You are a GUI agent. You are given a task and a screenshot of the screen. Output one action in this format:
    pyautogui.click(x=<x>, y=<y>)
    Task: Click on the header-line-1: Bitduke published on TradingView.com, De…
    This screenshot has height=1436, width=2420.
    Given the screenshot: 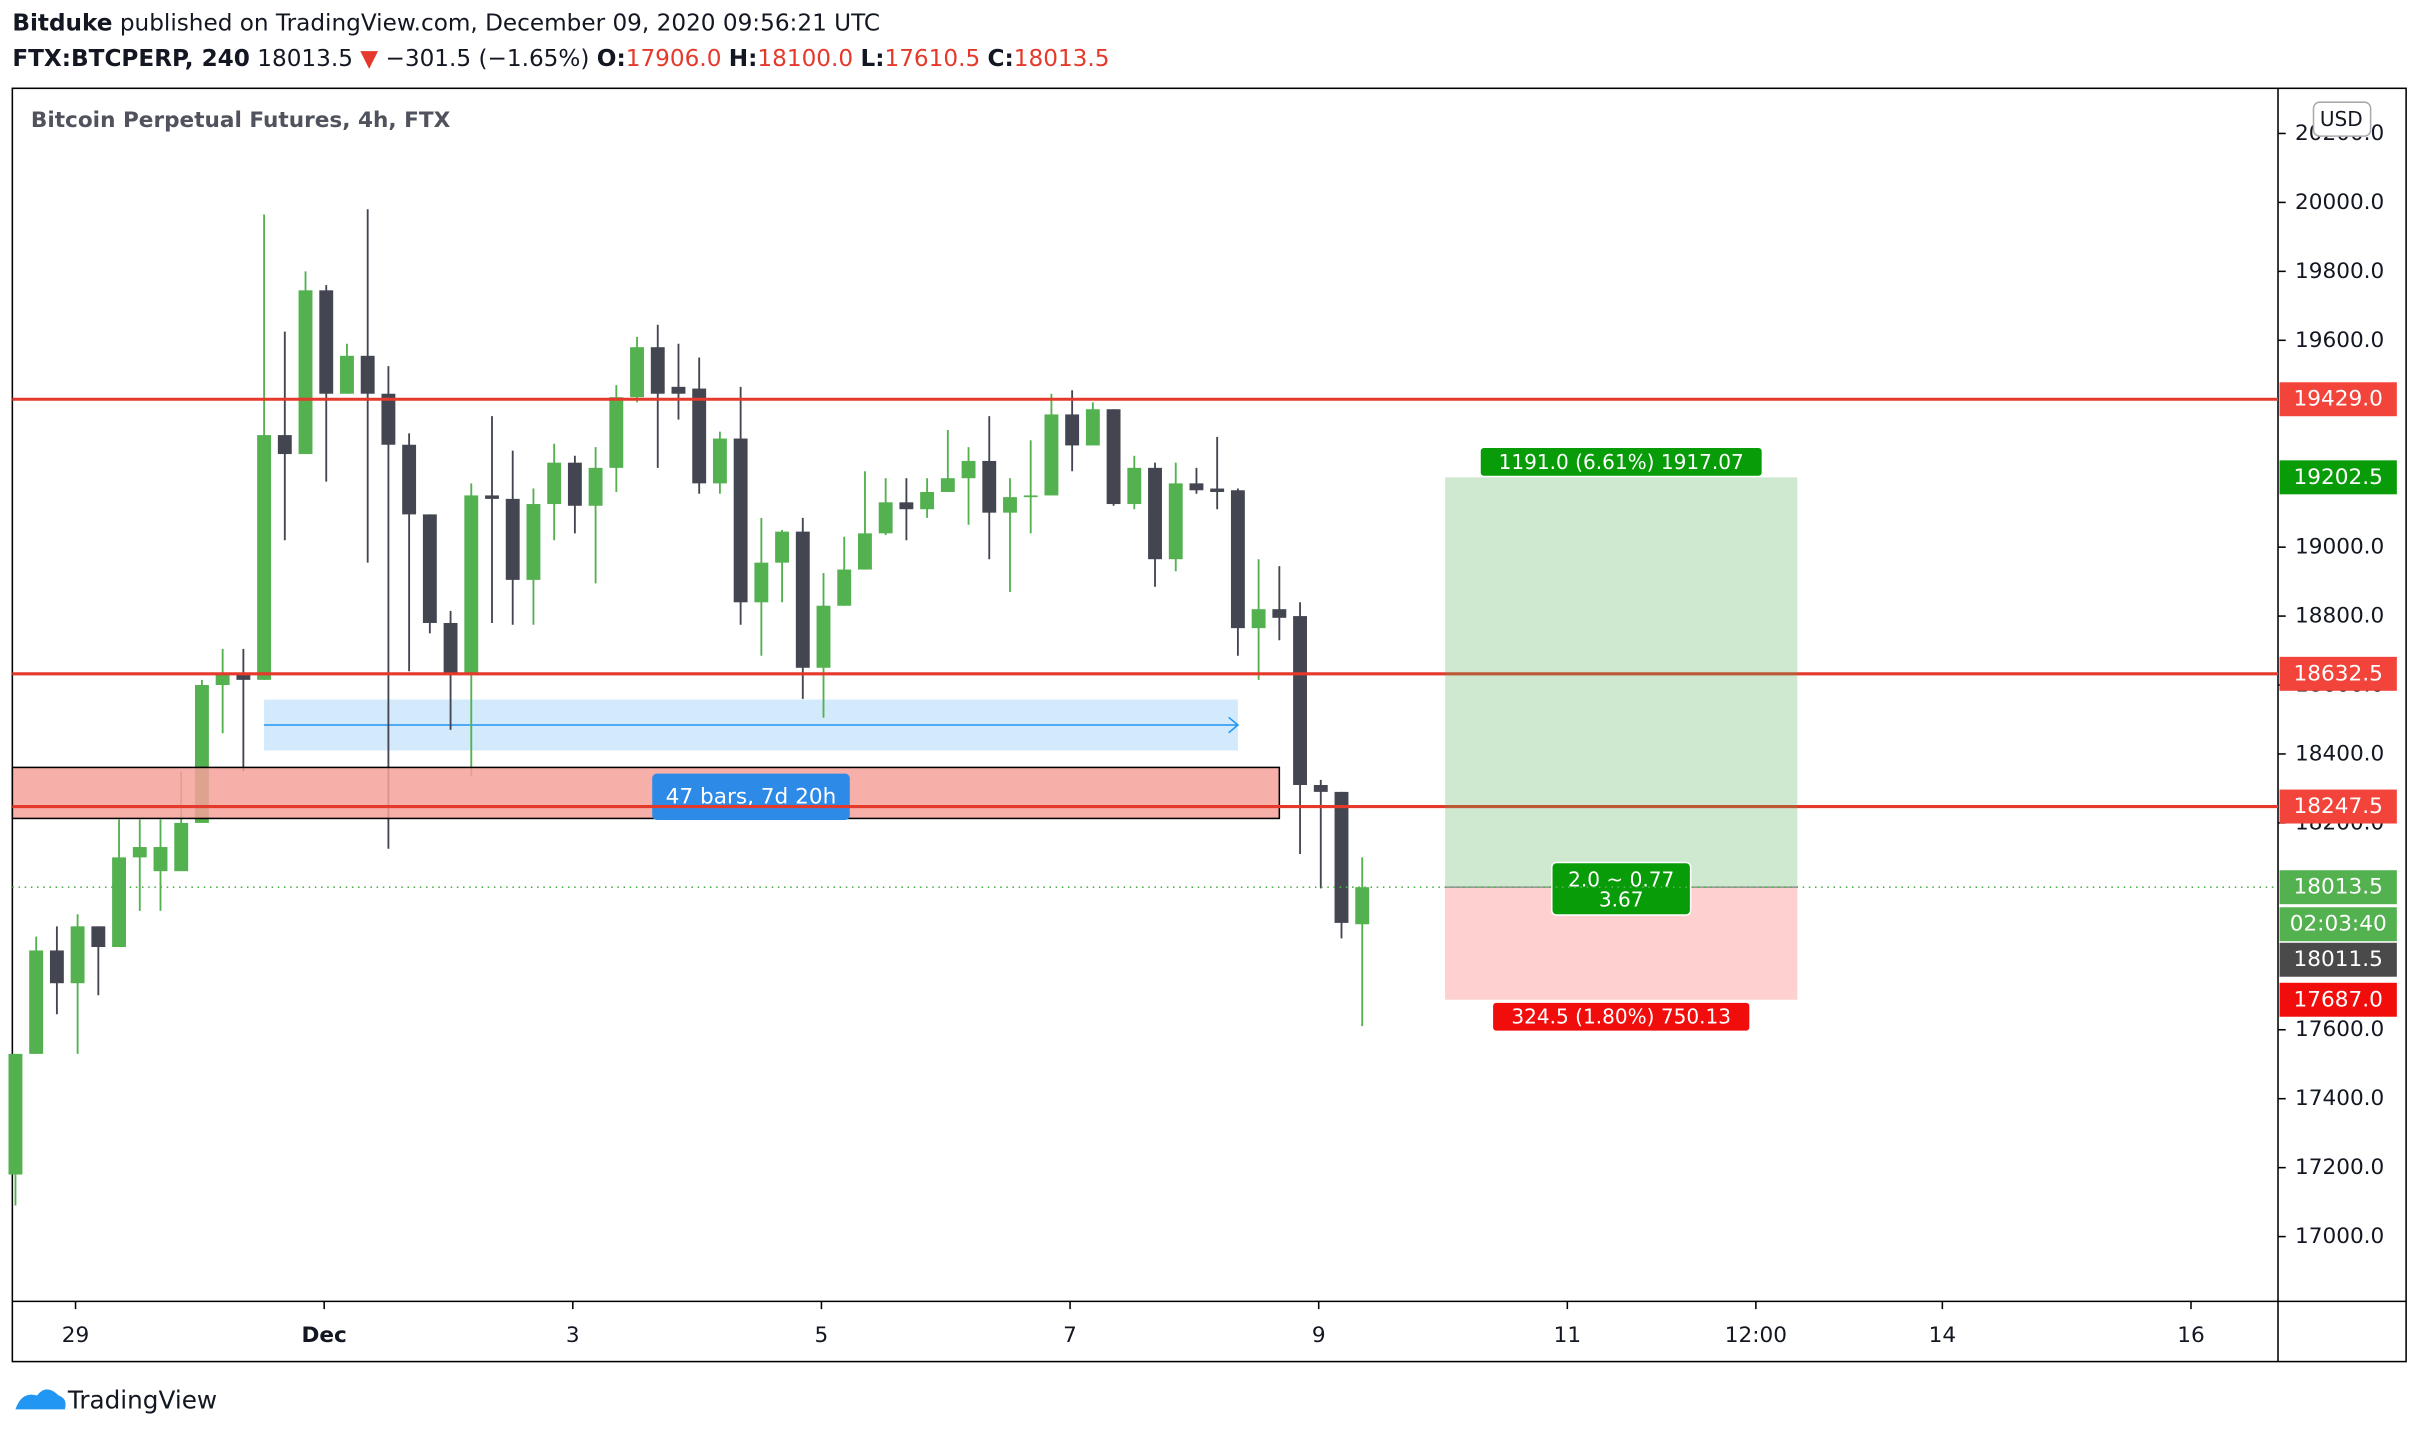 What is the action you would take?
    pyautogui.click(x=446, y=23)
    